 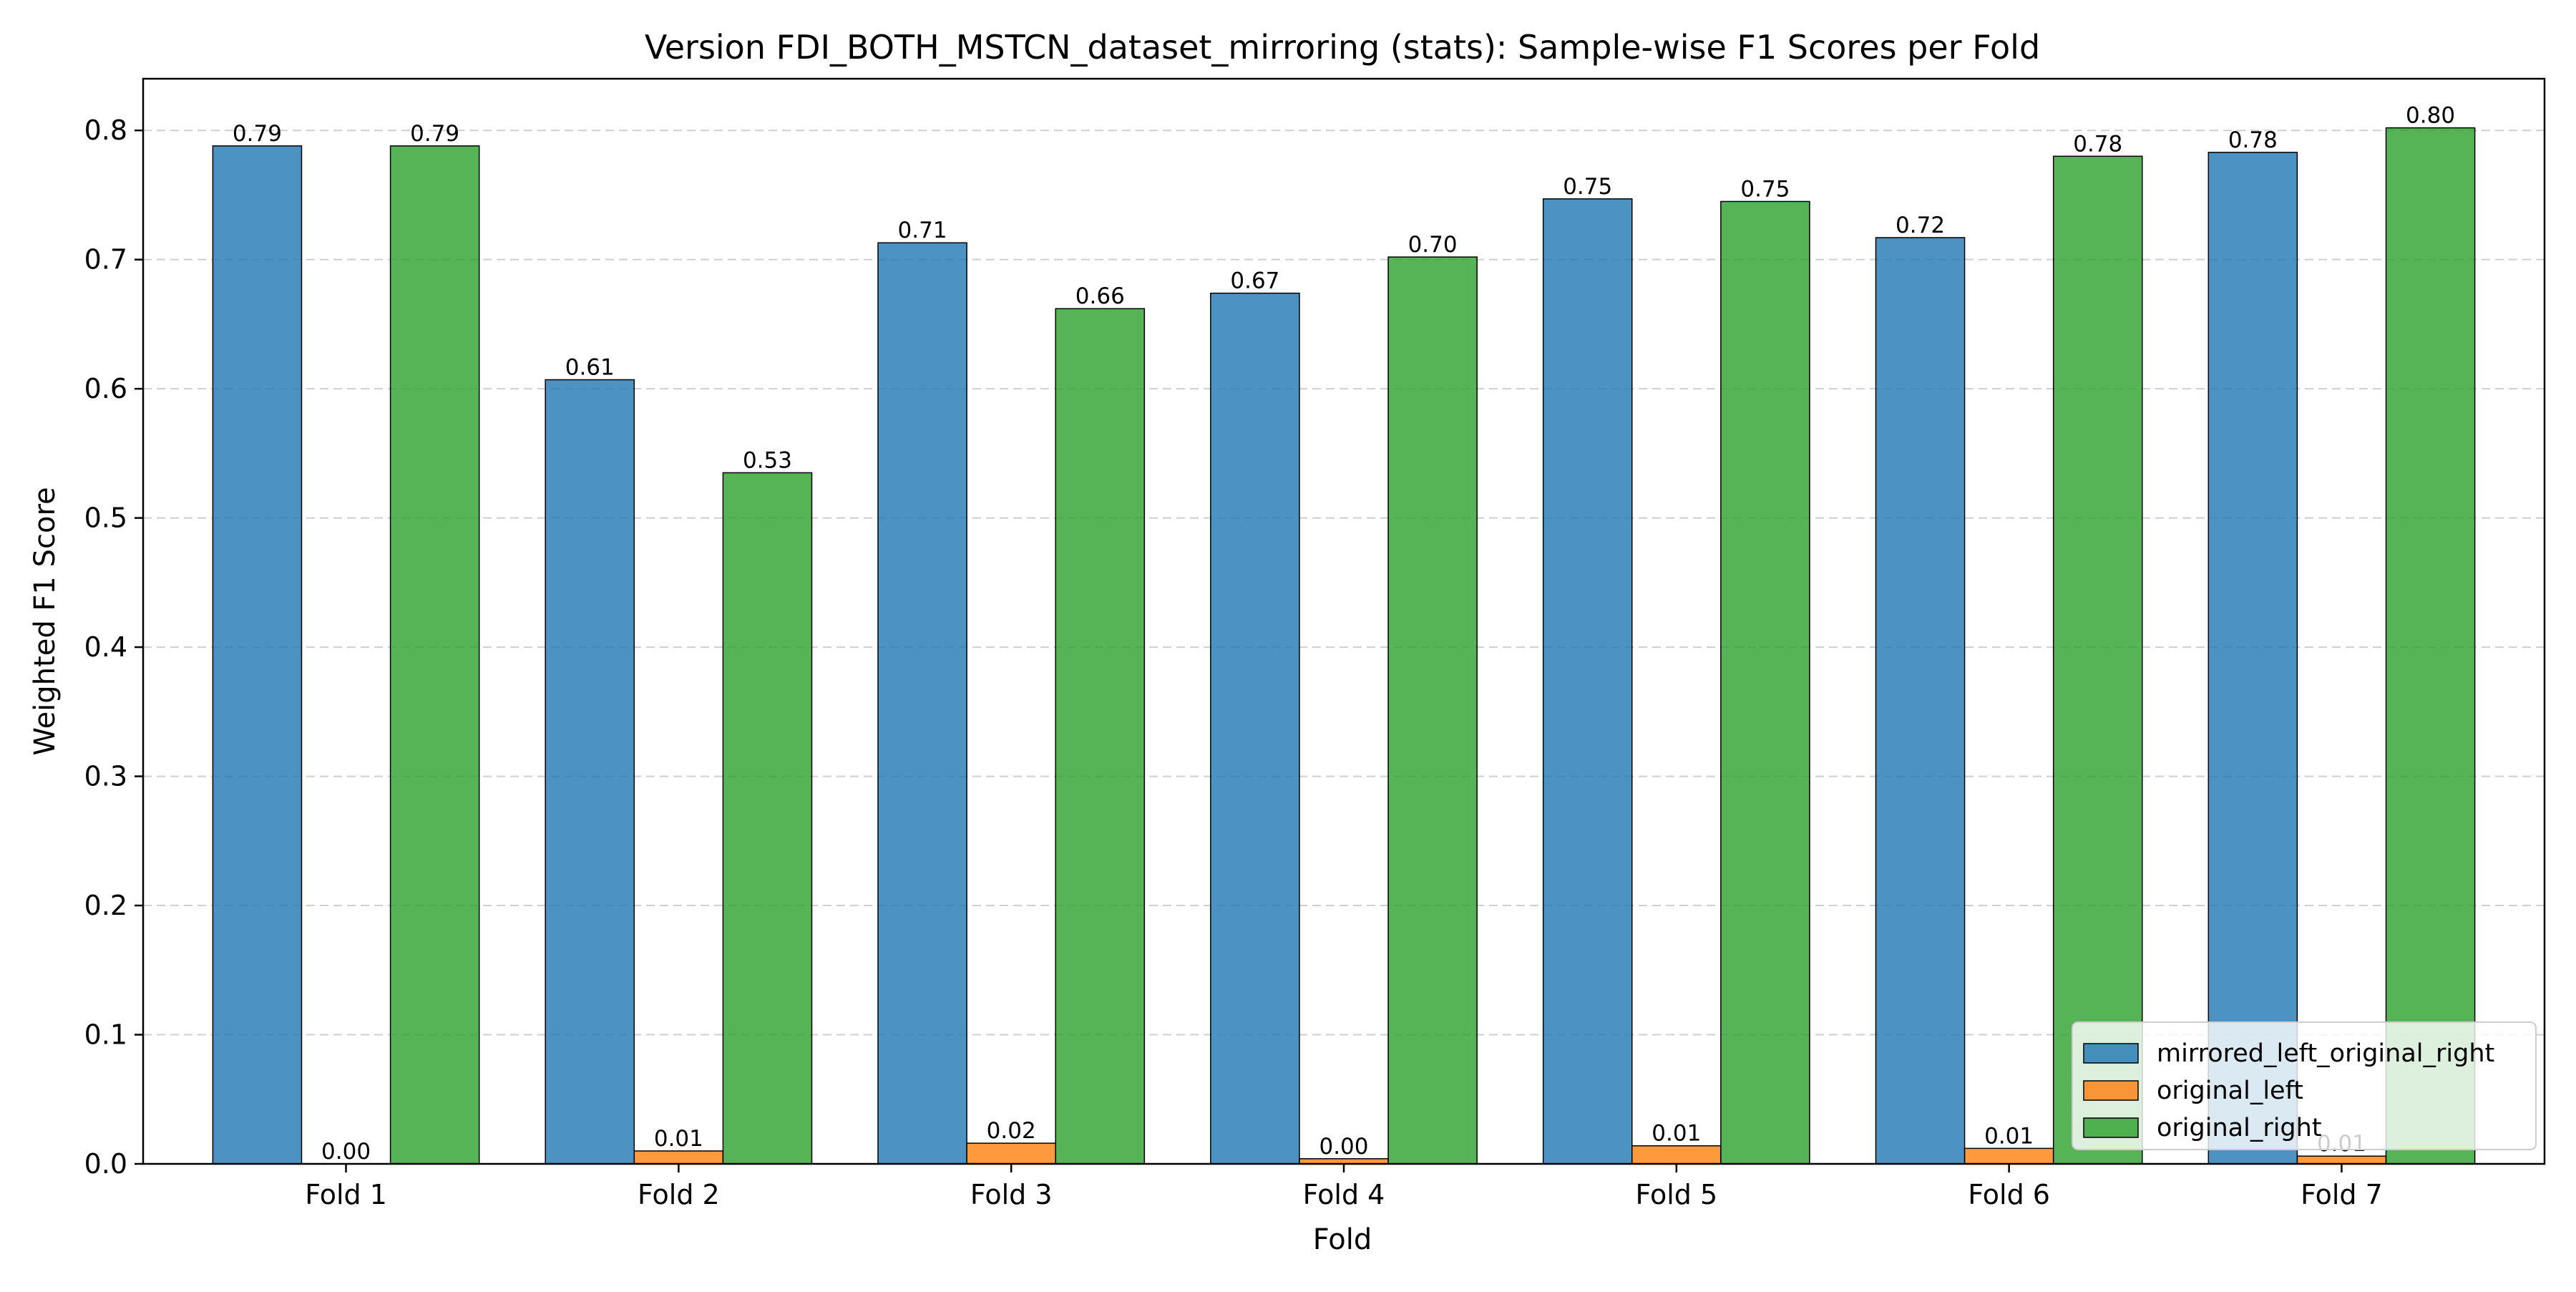 What do you see at coordinates (2111, 1127) in the screenshot?
I see `legend-swatch-original_right` at bounding box center [2111, 1127].